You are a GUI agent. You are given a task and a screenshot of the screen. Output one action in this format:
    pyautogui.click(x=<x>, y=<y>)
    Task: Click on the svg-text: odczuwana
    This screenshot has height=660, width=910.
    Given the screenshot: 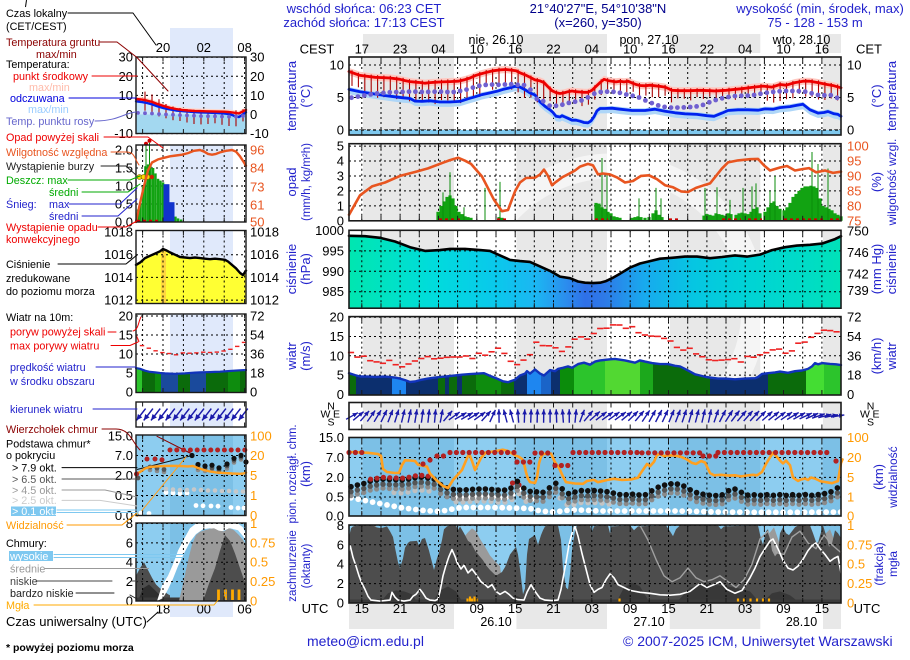 What is the action you would take?
    pyautogui.click(x=37, y=99)
    